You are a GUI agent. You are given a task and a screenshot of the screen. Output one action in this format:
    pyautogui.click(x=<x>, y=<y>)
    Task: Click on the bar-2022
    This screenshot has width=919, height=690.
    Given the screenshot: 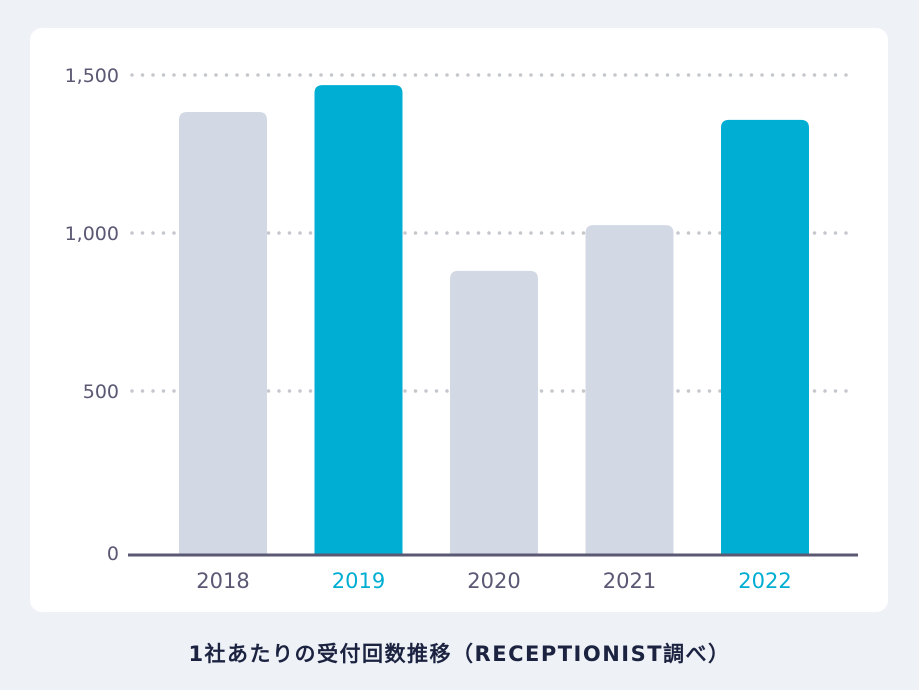 What is the action you would take?
    pyautogui.click(x=765, y=337)
    